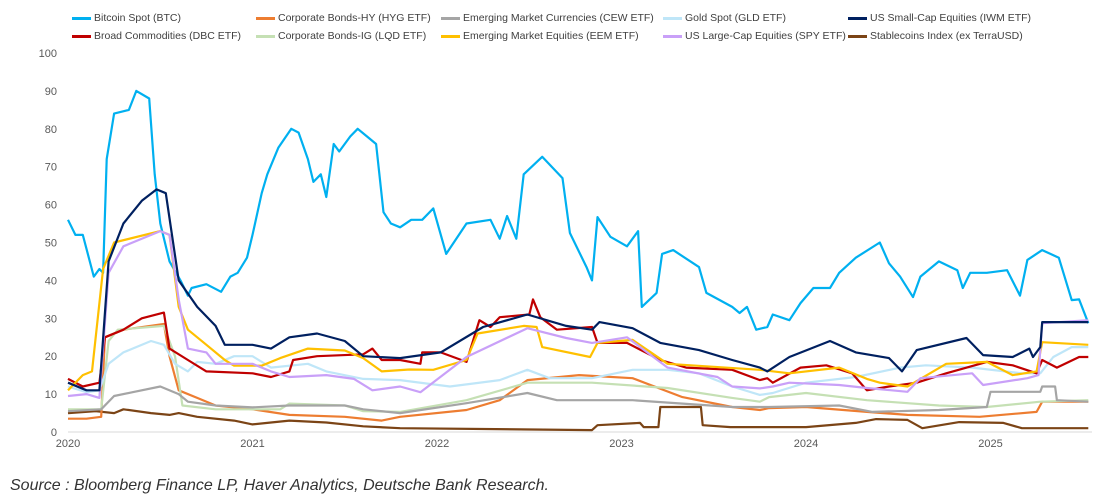 Image resolution: width=1109 pixels, height=502 pixels. What do you see at coordinates (168, 36) in the screenshot?
I see `legend-label: Broad Commodities (DBC ETF)` at bounding box center [168, 36].